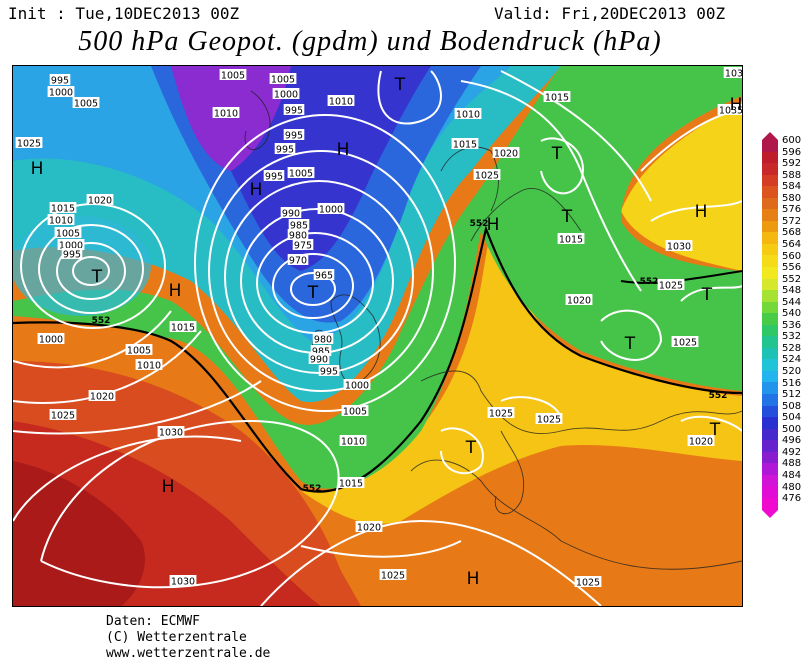  I want to click on credit-website: www.wetterzentrale.de, so click(188, 653).